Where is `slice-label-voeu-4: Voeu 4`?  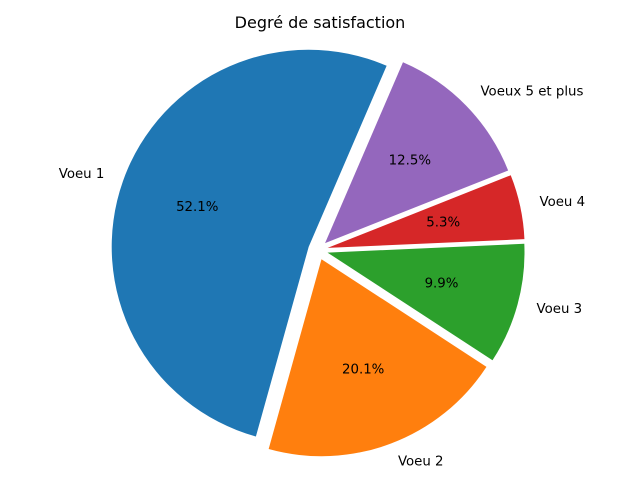 slice-label-voeu-4: Voeu 4 is located at coordinates (563, 202).